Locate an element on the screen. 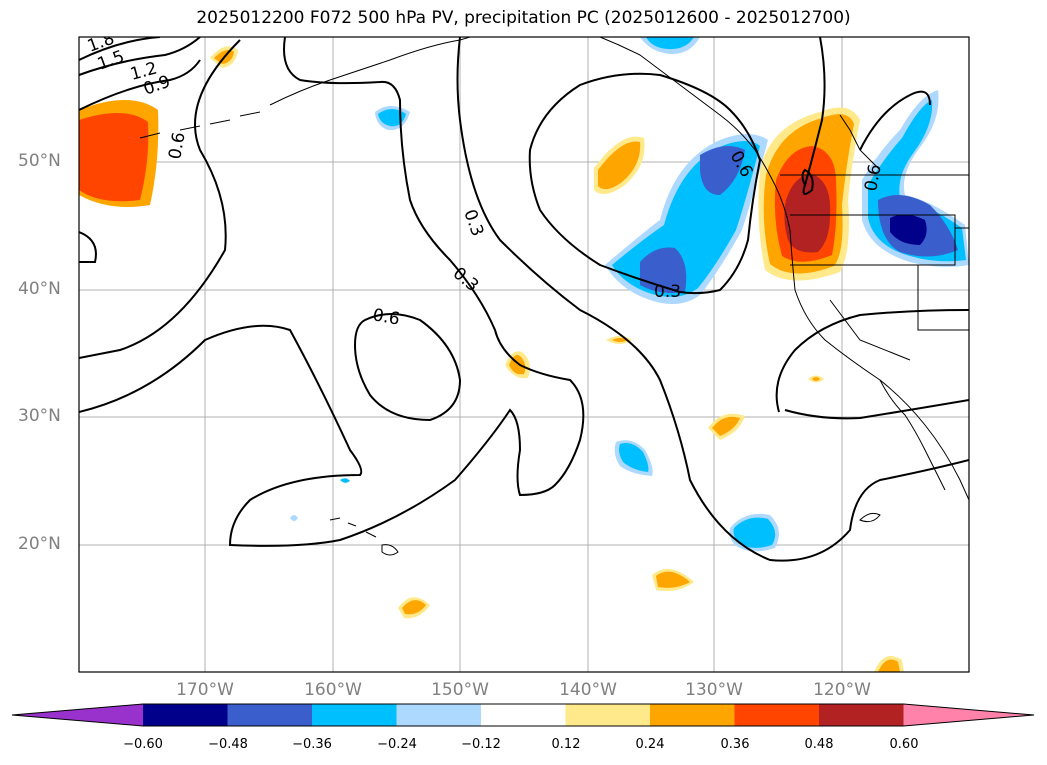 The width and height of the screenshot is (1047, 765). colorbar-tick: 0.36 is located at coordinates (735, 744).